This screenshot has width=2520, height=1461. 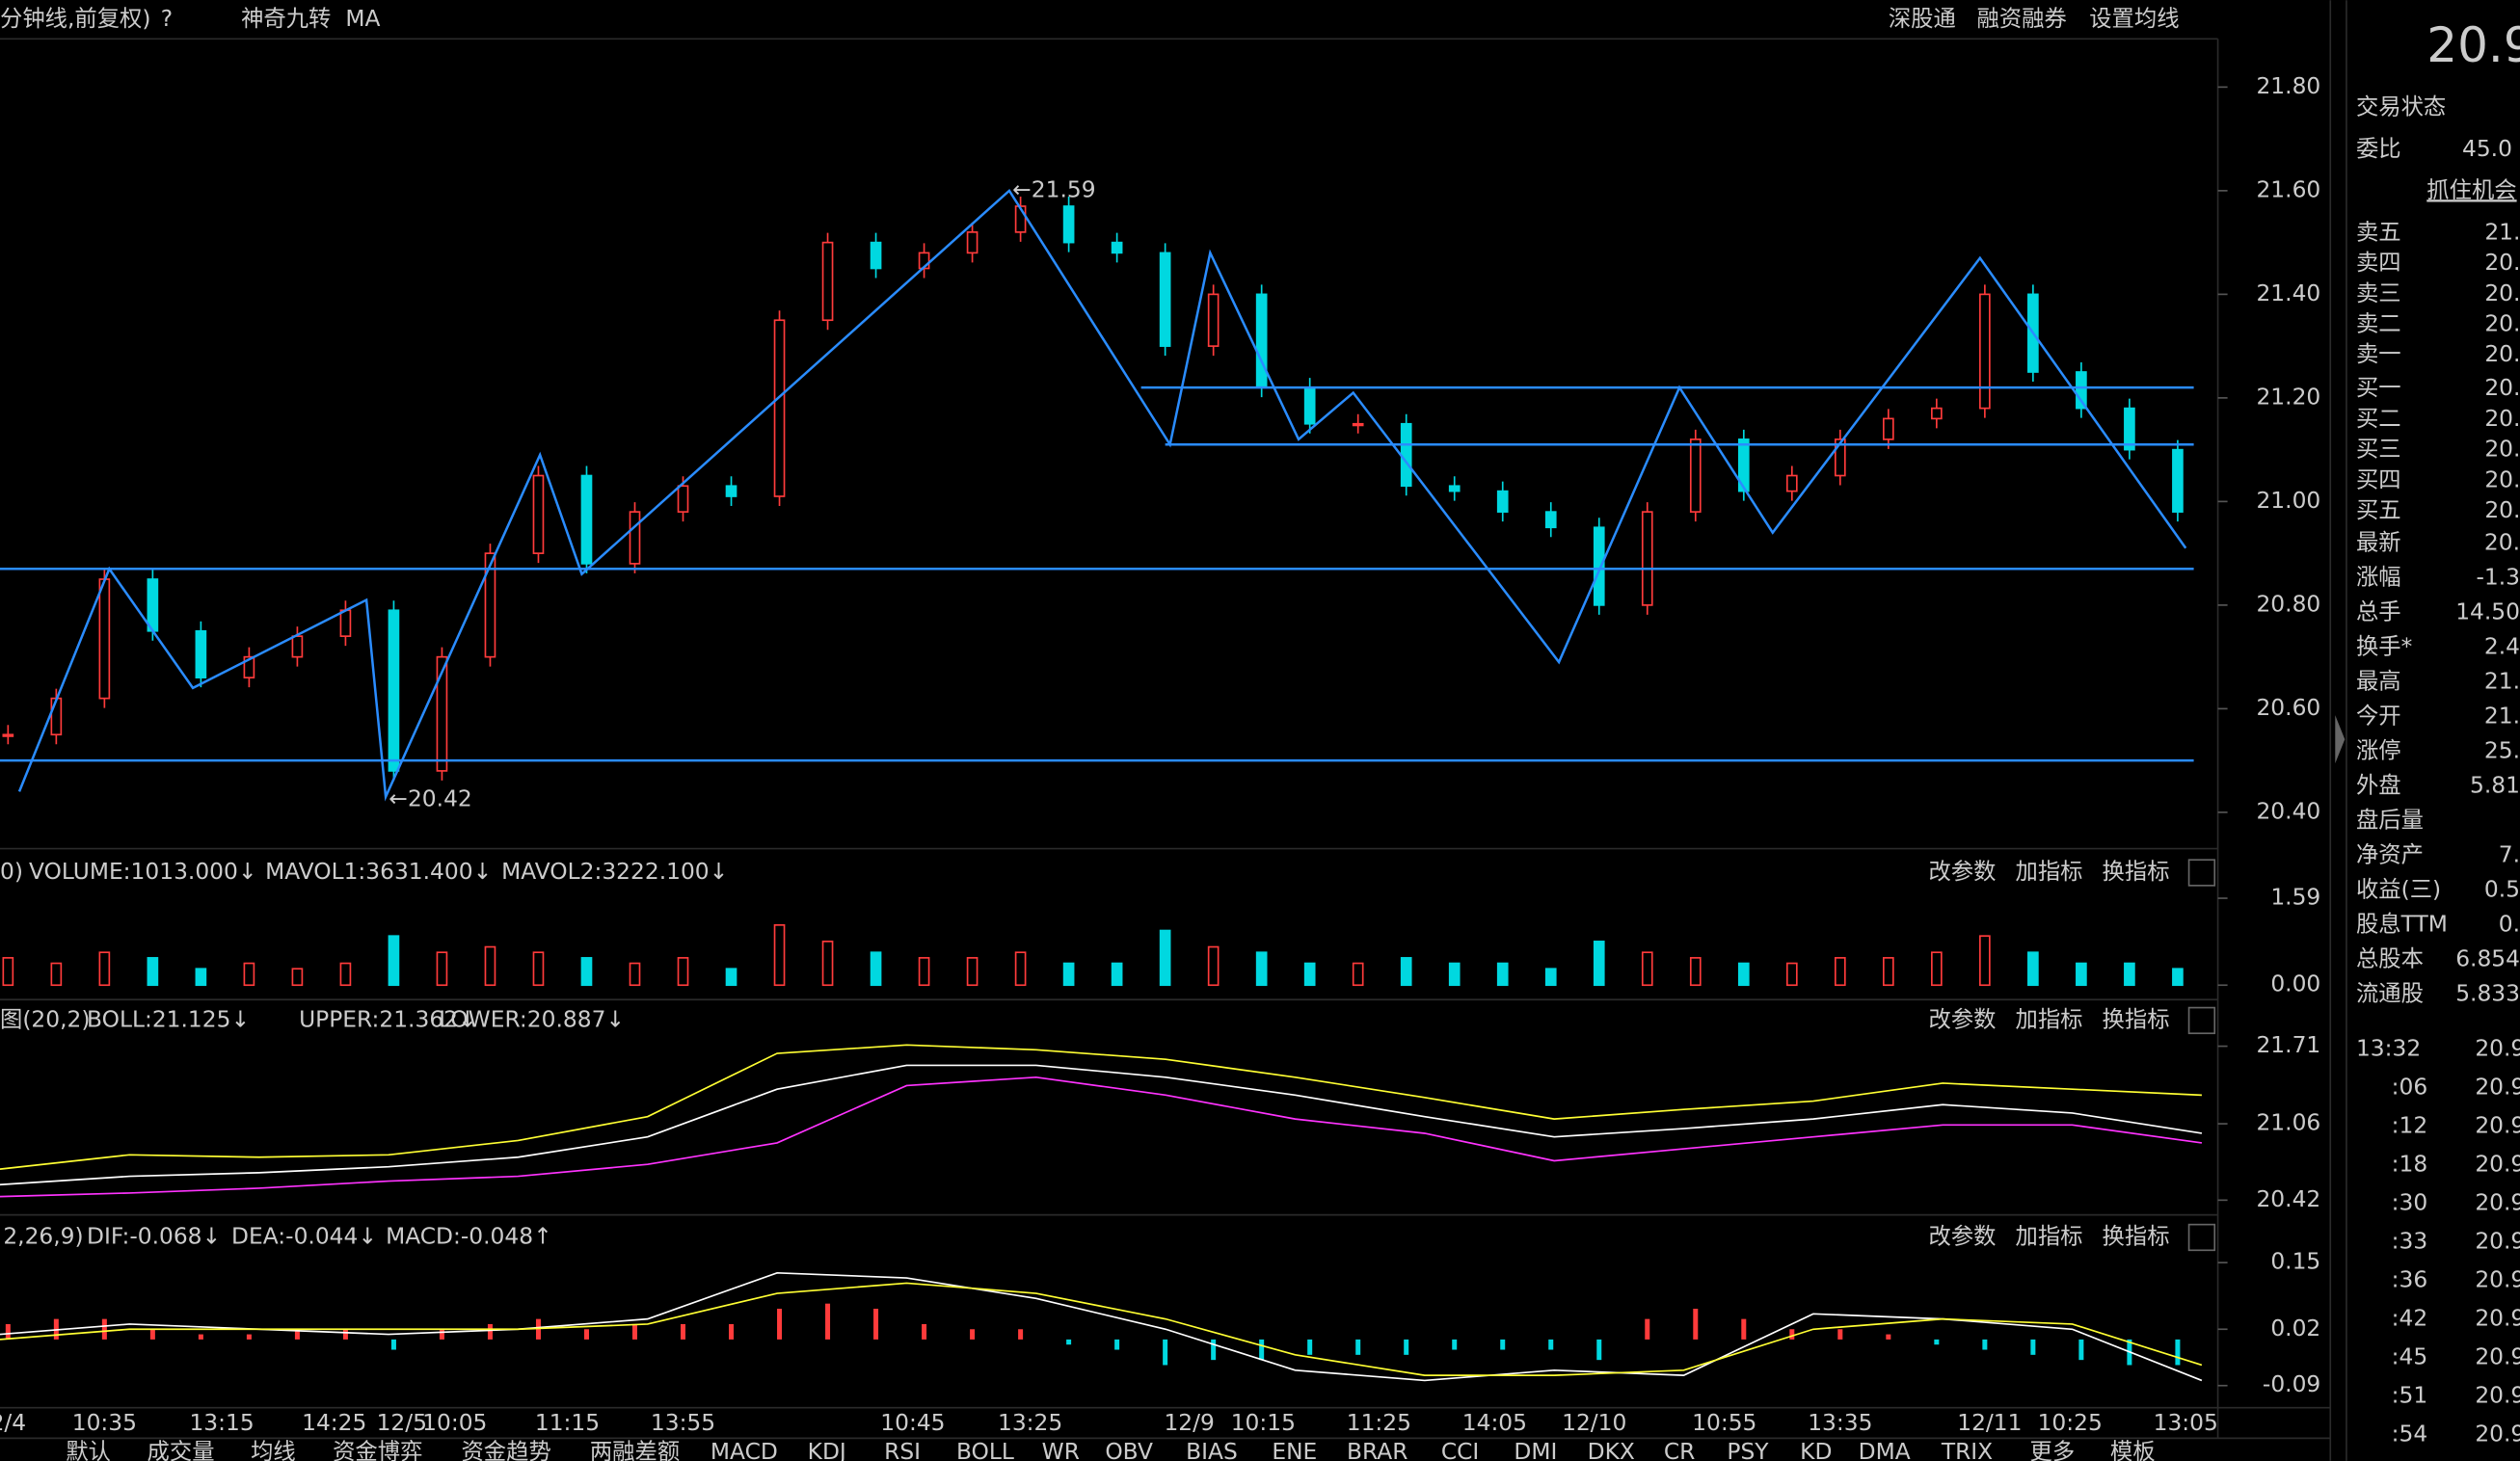 I want to click on tab: WR, so click(x=1061, y=1449).